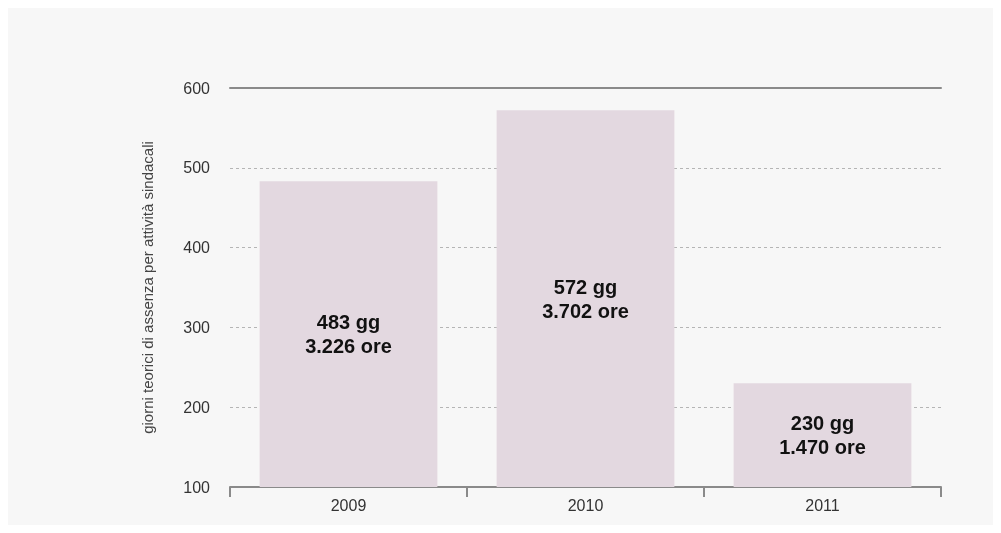  What do you see at coordinates (197, 88) in the screenshot?
I see `y-tick-label: 600` at bounding box center [197, 88].